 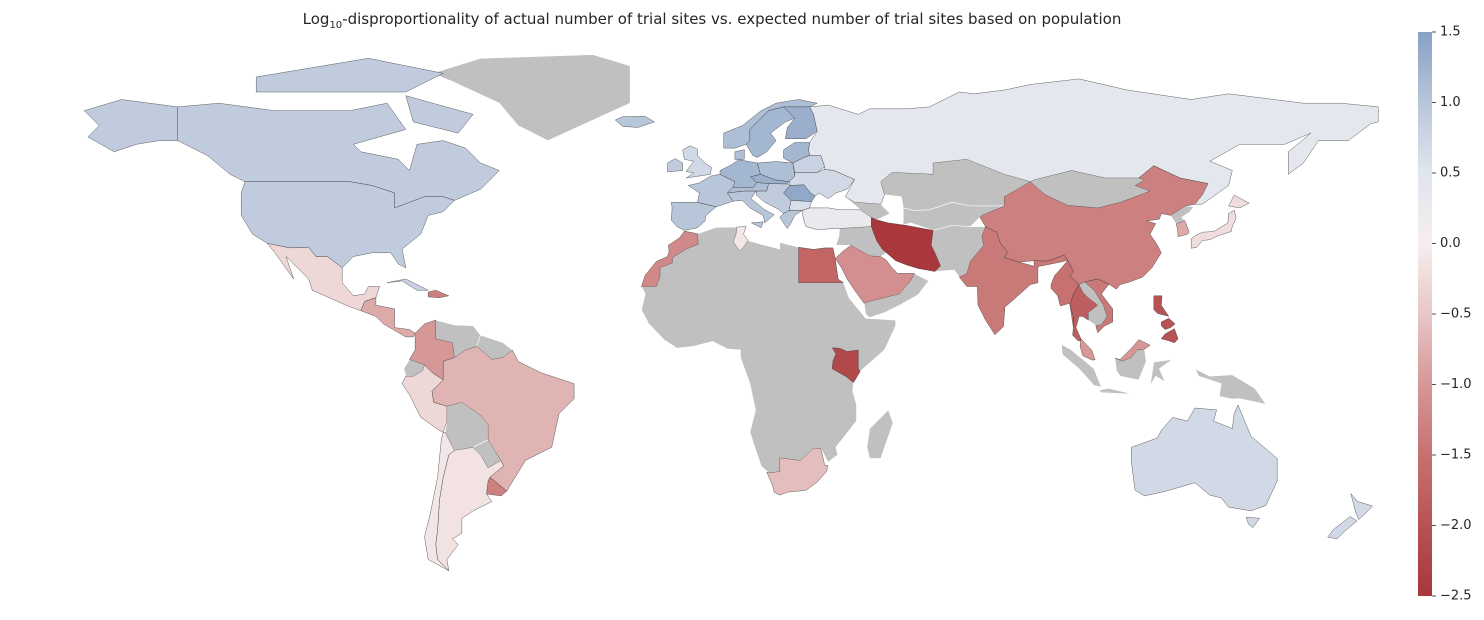 What do you see at coordinates (1450, 173) in the screenshot?
I see `colorbar-tick-label: 0.5` at bounding box center [1450, 173].